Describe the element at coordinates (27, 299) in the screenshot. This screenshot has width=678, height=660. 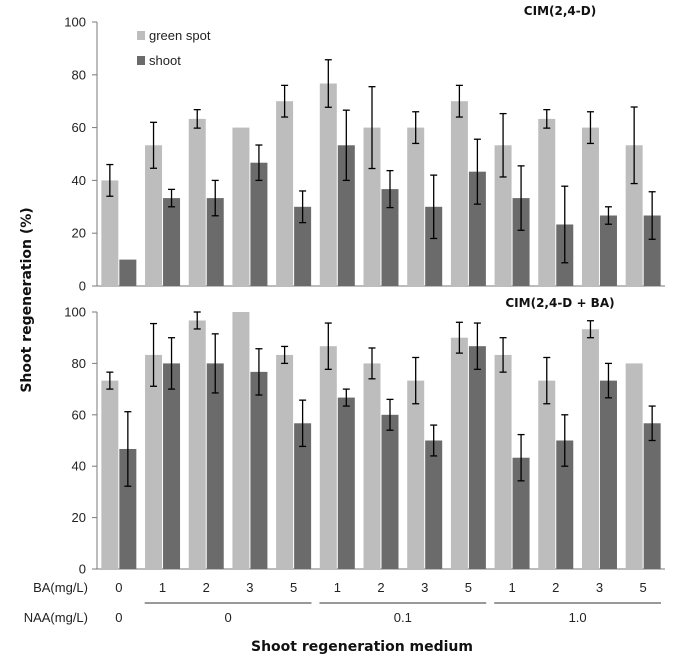
I see `y-axis-title: Shoot regeneration (%)` at that location.